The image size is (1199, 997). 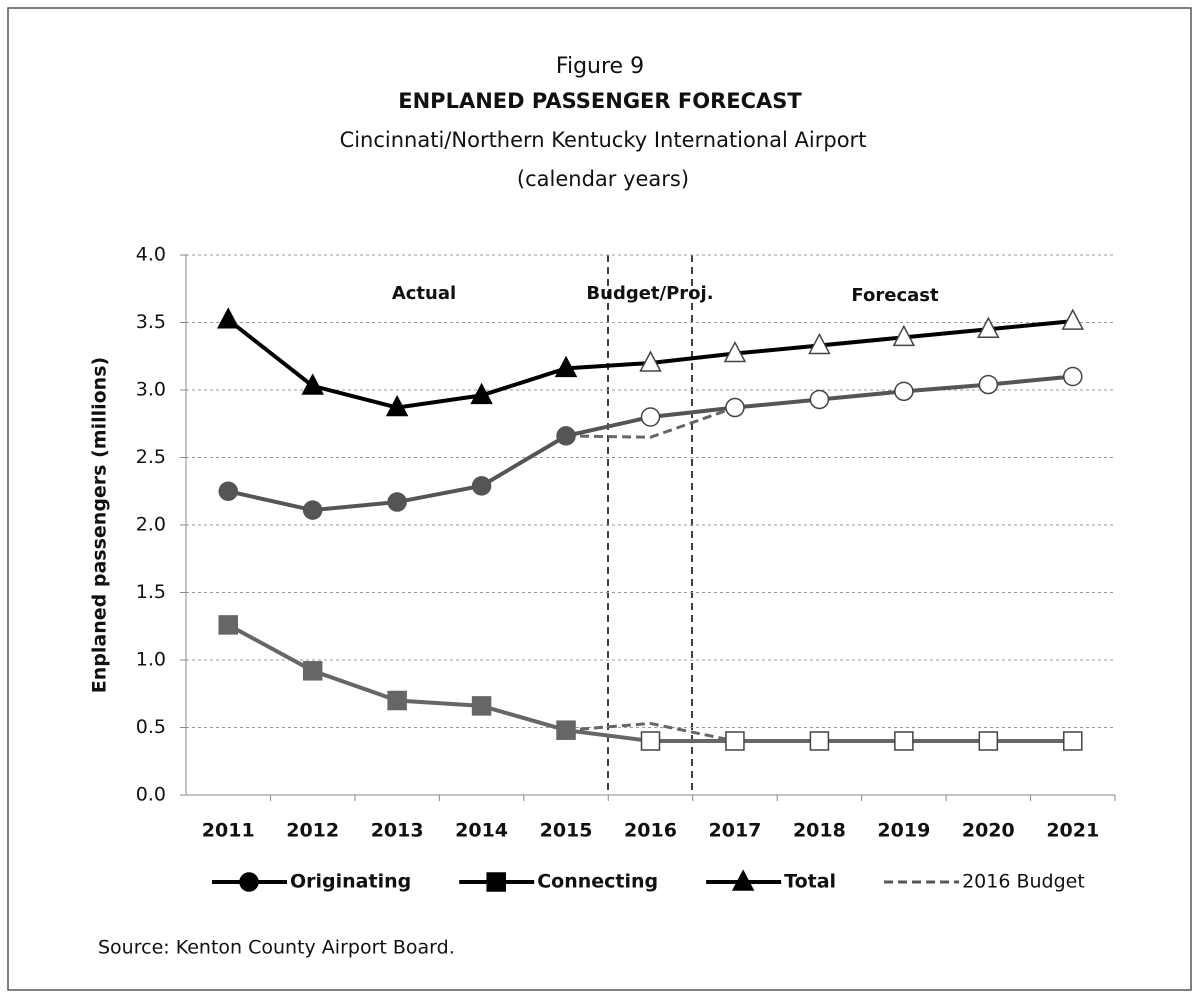 What do you see at coordinates (151, 322) in the screenshot?
I see `y-tick-label: 3.5` at bounding box center [151, 322].